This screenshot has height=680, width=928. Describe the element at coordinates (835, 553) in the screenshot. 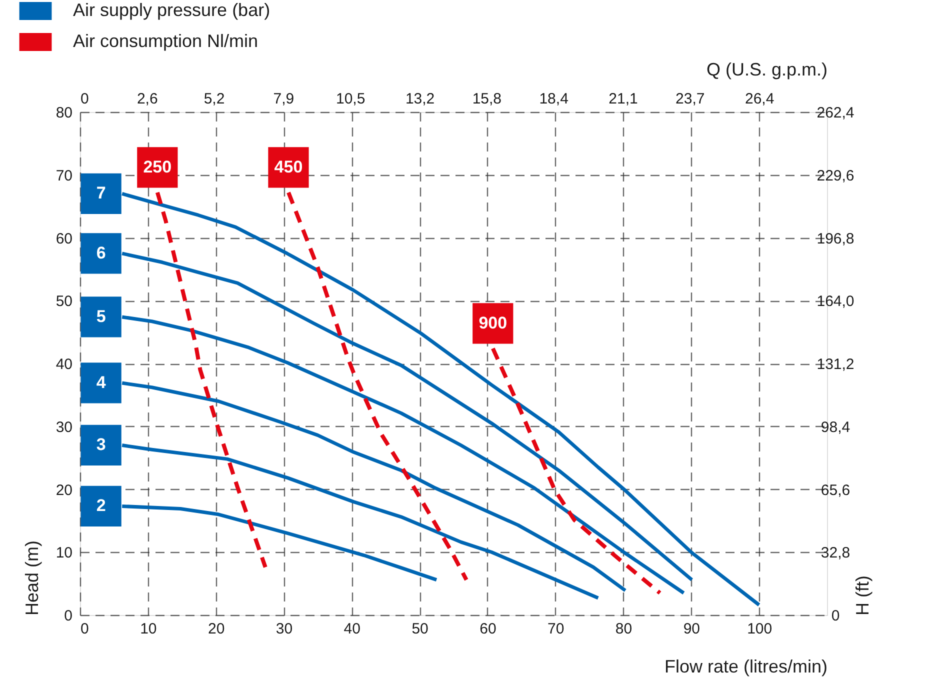

I see `y2-tick-label: 32,8` at that location.